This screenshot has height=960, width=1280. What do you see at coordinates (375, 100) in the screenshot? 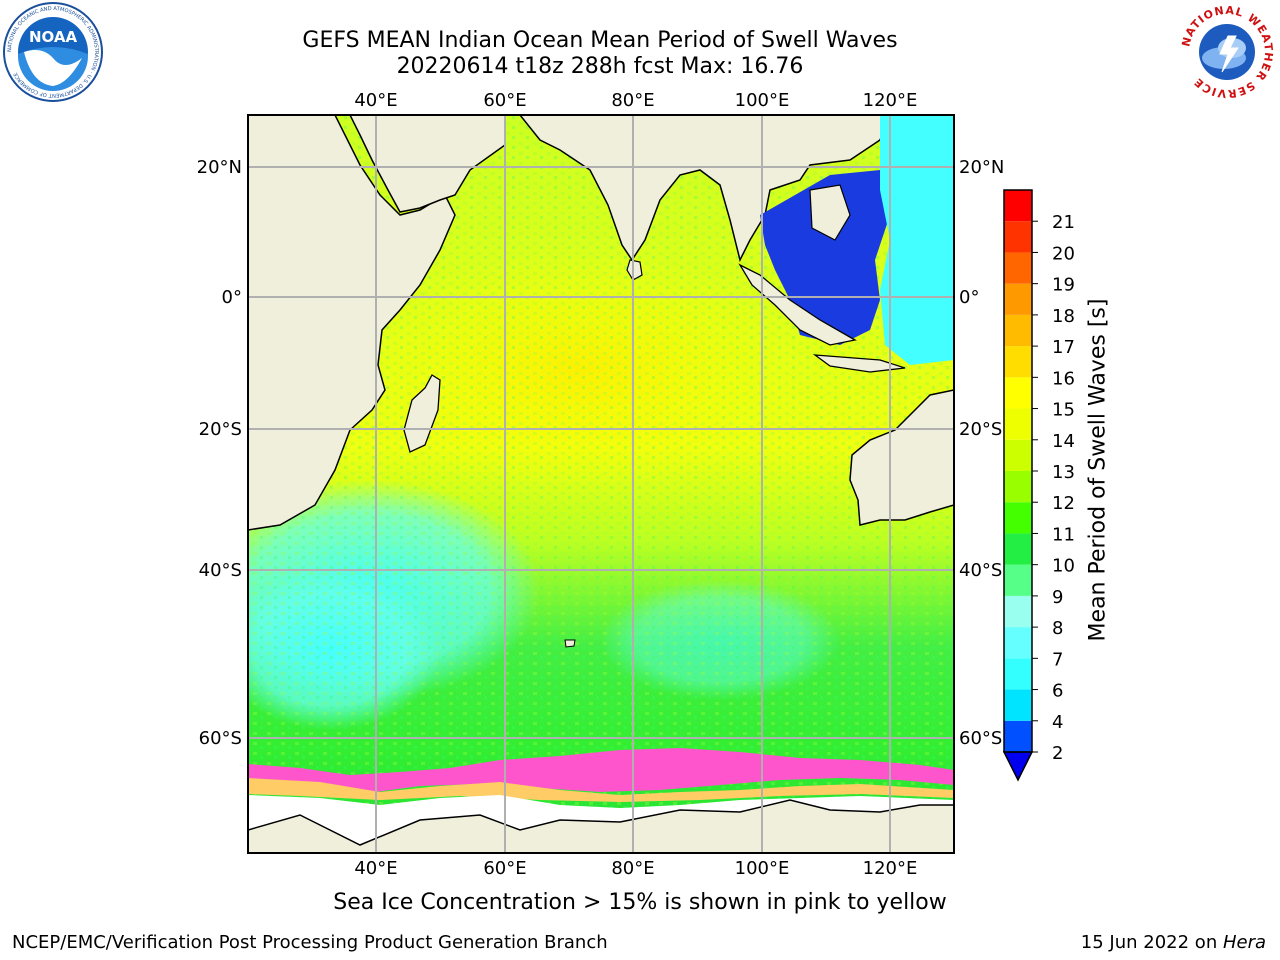
I see `lon-label-top: 40°E` at bounding box center [375, 100].